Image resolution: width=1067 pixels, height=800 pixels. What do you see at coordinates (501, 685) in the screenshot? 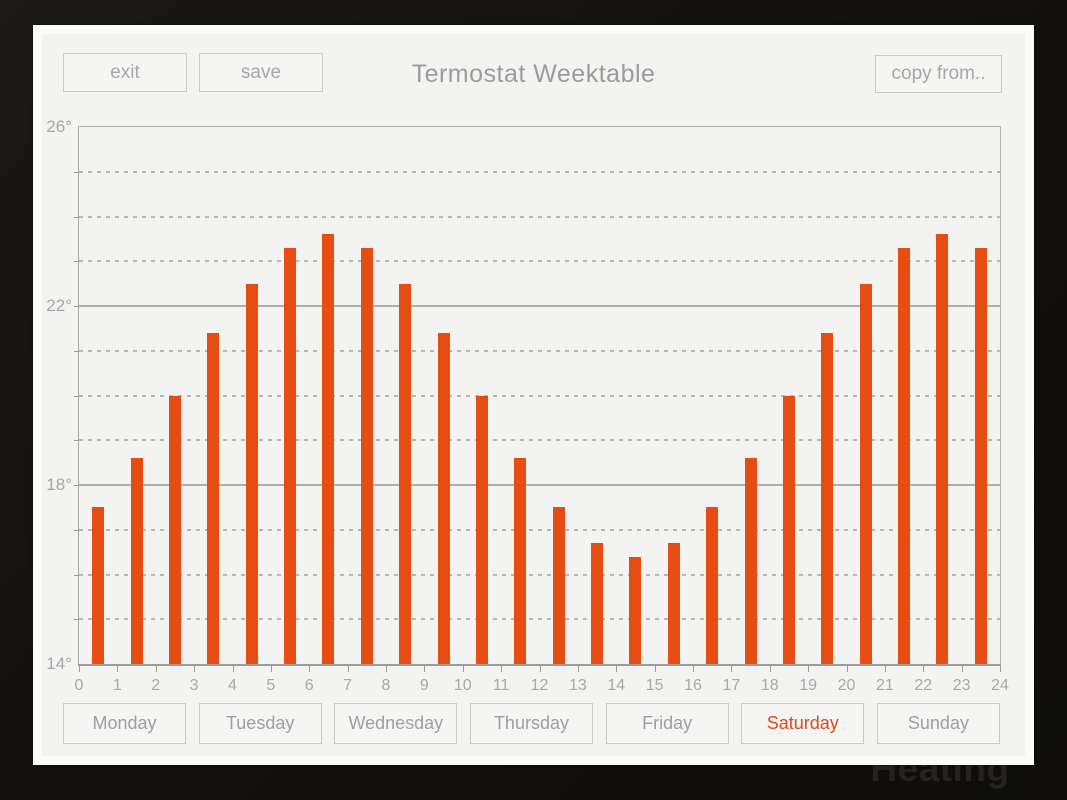
I see `x-axis-label-11: 11` at bounding box center [501, 685].